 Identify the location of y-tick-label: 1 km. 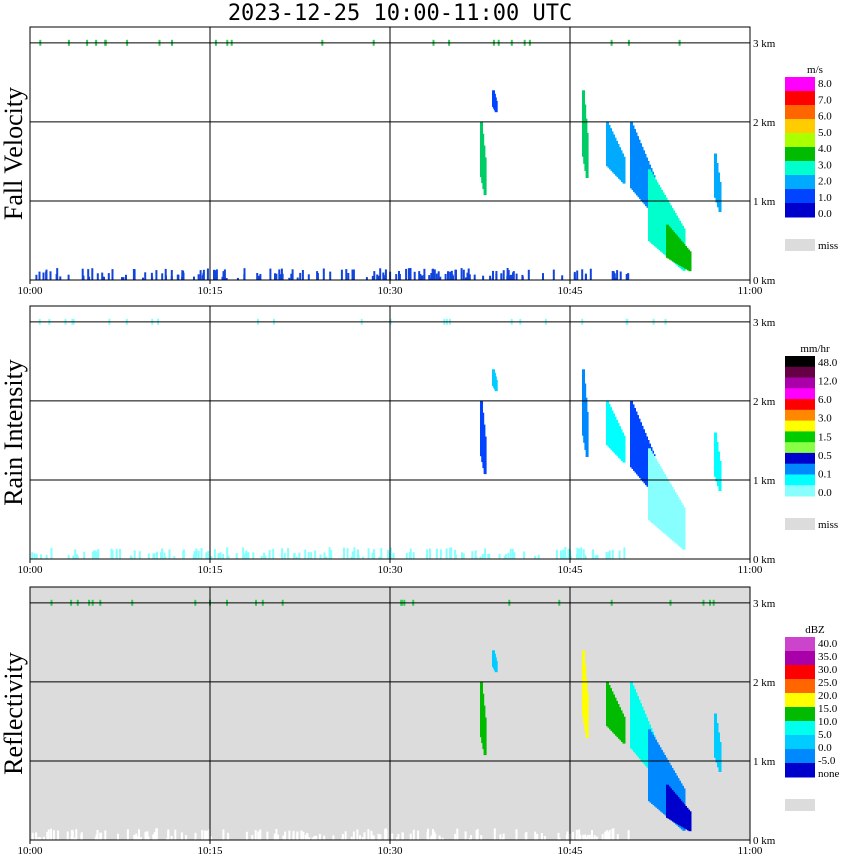
(764, 762).